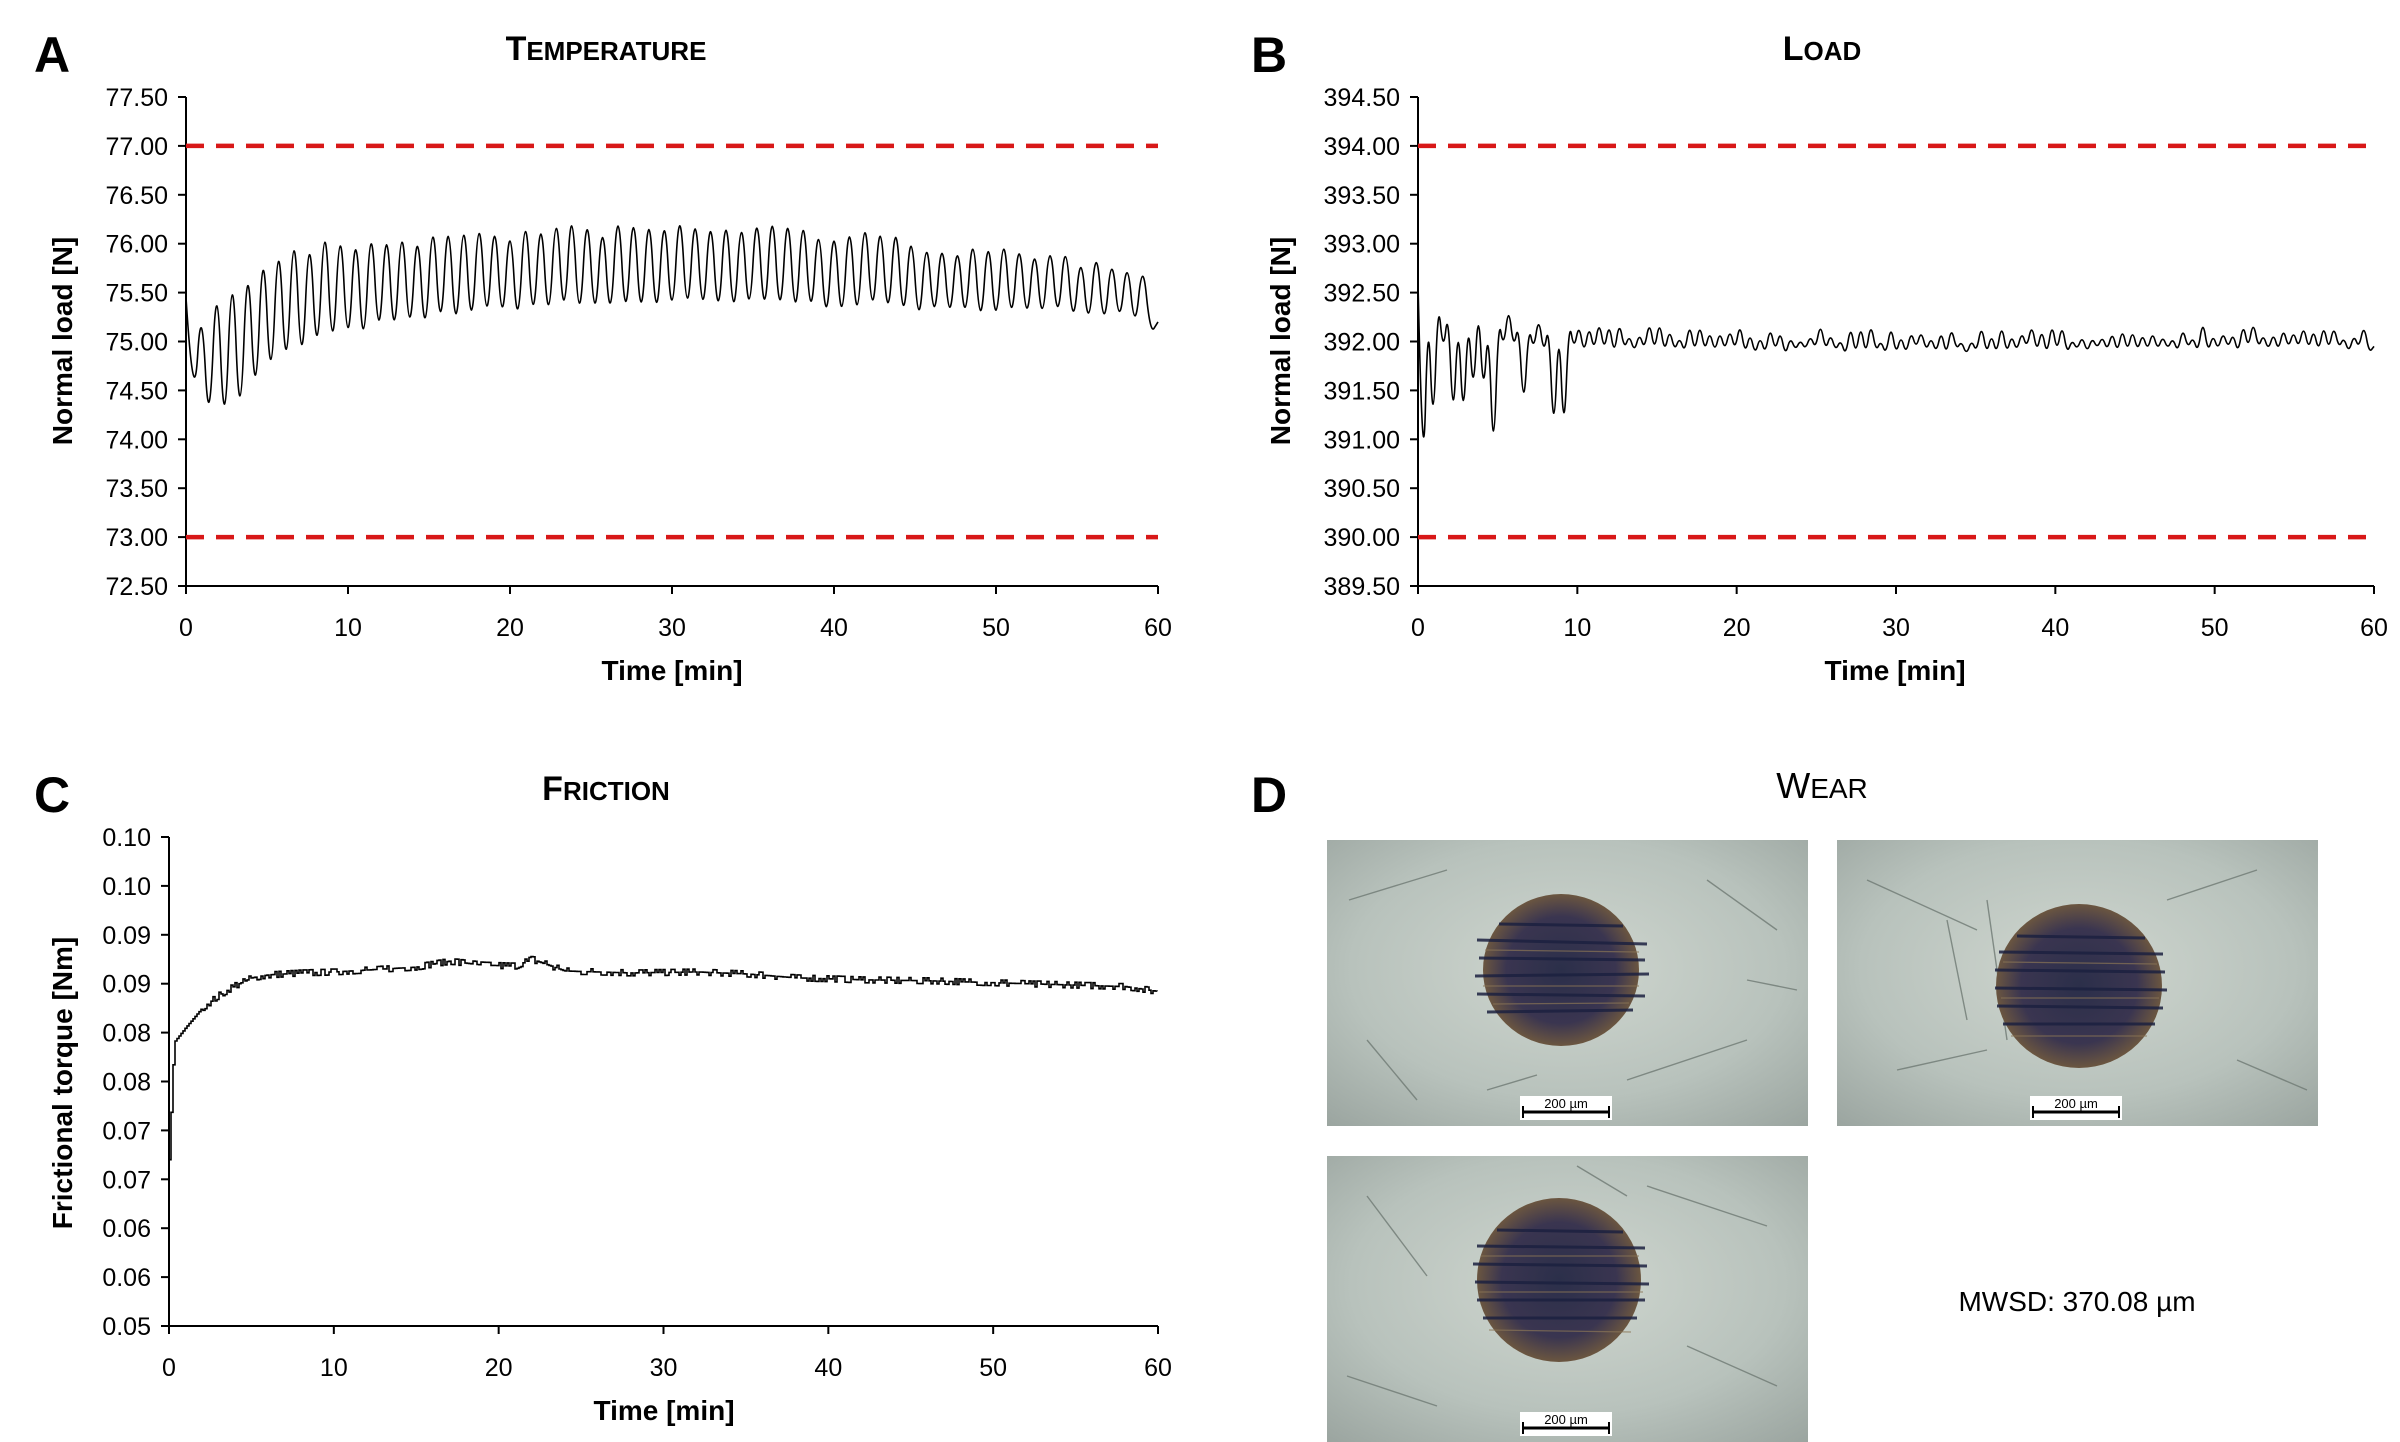  I want to click on wear-image-2: 200 µm, so click(2077, 983).